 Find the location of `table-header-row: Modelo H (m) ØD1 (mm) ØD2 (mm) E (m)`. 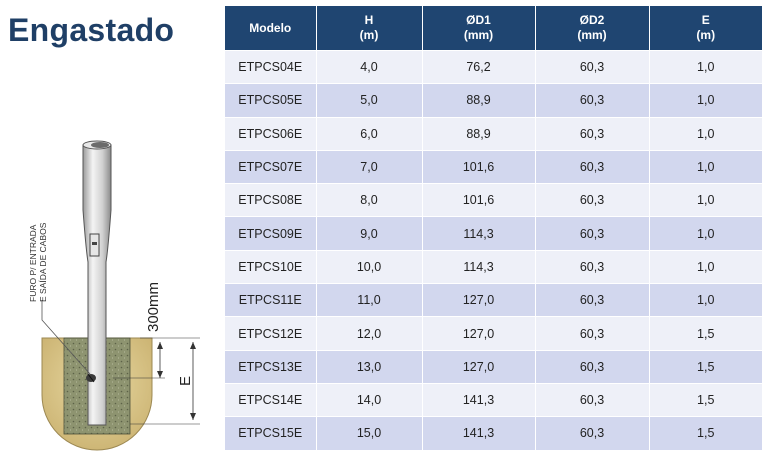

table-header-row: Modelo H (m) ØD1 (mm) ØD2 (mm) E (m) is located at coordinates (493, 28).